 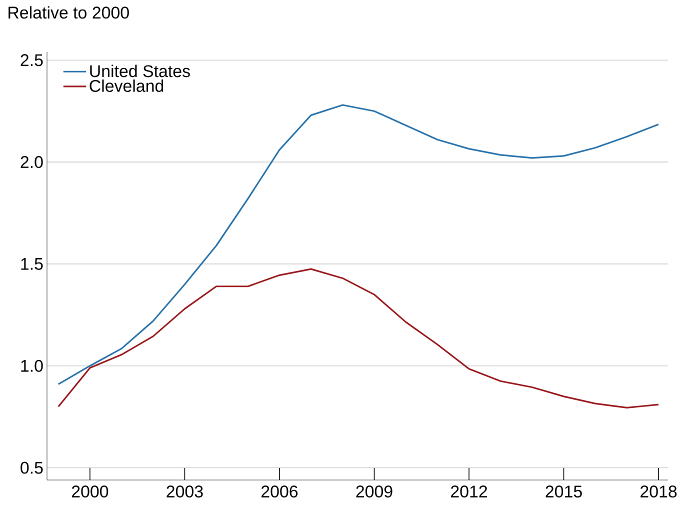 I want to click on legend-label: United States, so click(x=140, y=71).